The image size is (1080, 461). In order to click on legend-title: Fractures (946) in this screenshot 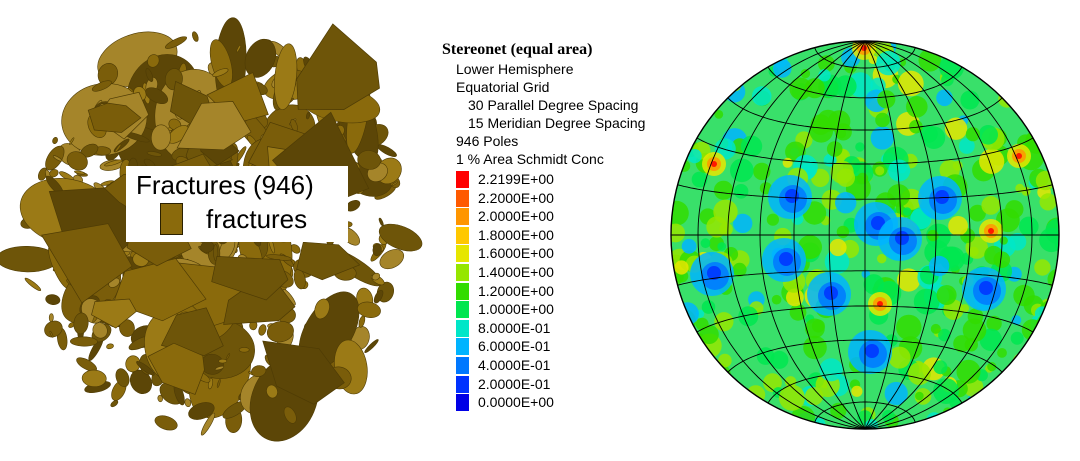, I will do `click(225, 185)`.